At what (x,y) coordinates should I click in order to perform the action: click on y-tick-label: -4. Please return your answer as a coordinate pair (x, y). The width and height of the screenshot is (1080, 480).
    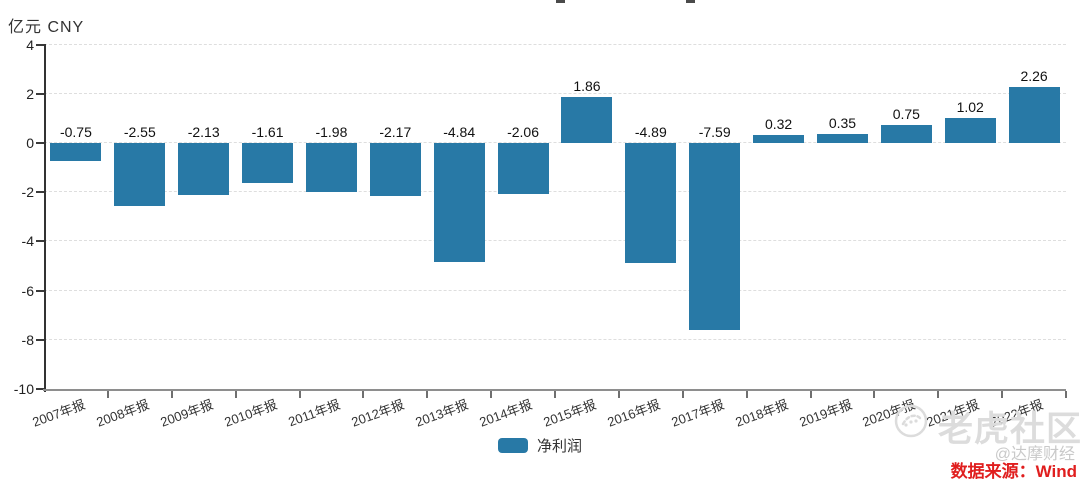
    Looking at the image, I should click on (27, 241).